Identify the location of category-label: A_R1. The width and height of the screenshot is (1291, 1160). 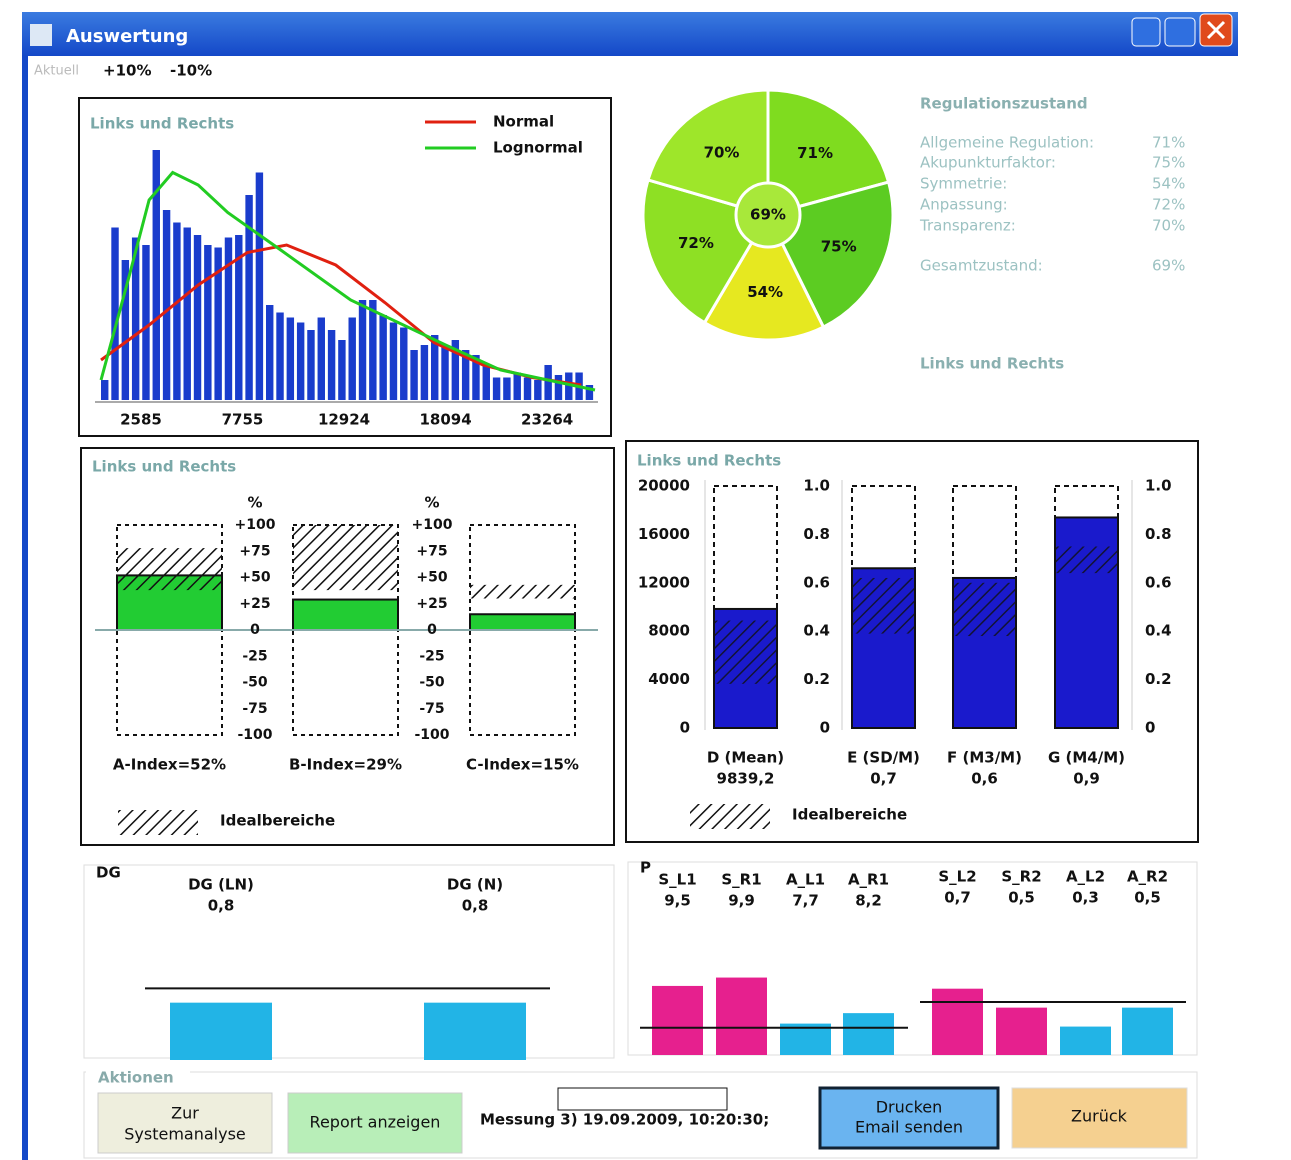
(868, 880).